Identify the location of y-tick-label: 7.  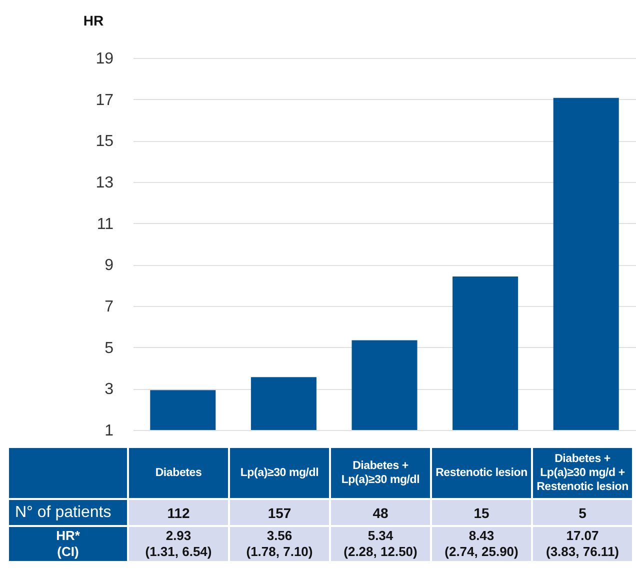
(109, 307).